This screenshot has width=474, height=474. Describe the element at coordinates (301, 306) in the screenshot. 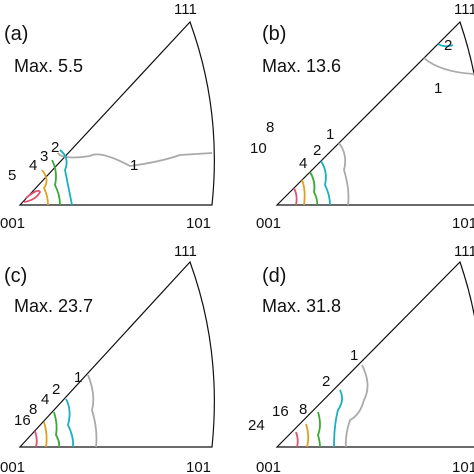

I see `max-label: Max. 31.8` at that location.